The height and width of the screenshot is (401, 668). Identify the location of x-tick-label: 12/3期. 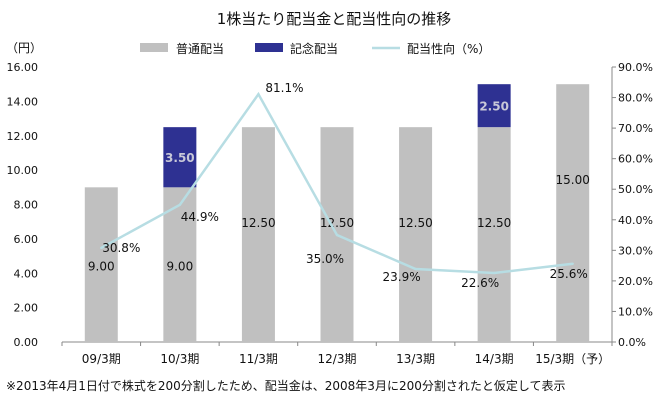
(337, 359).